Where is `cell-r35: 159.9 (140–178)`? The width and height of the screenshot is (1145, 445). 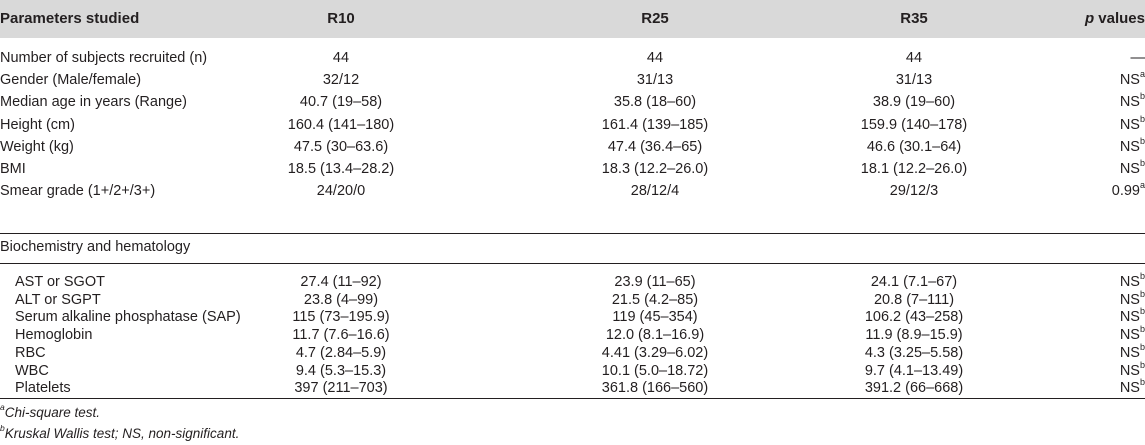
cell-r35: 159.9 (140–178) is located at coordinates (914, 124).